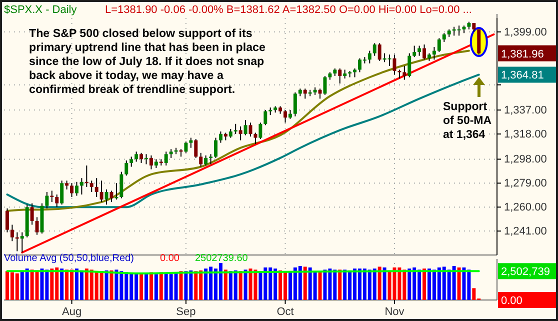 The width and height of the screenshot is (558, 321). I want to click on y-tick-label: 1,260.00, so click(525, 208).